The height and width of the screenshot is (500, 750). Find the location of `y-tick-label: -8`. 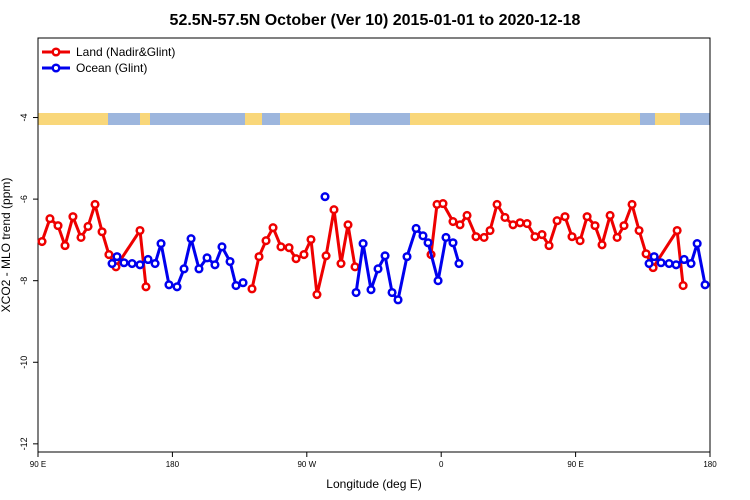

y-tick-label: -8 is located at coordinates (24, 281).